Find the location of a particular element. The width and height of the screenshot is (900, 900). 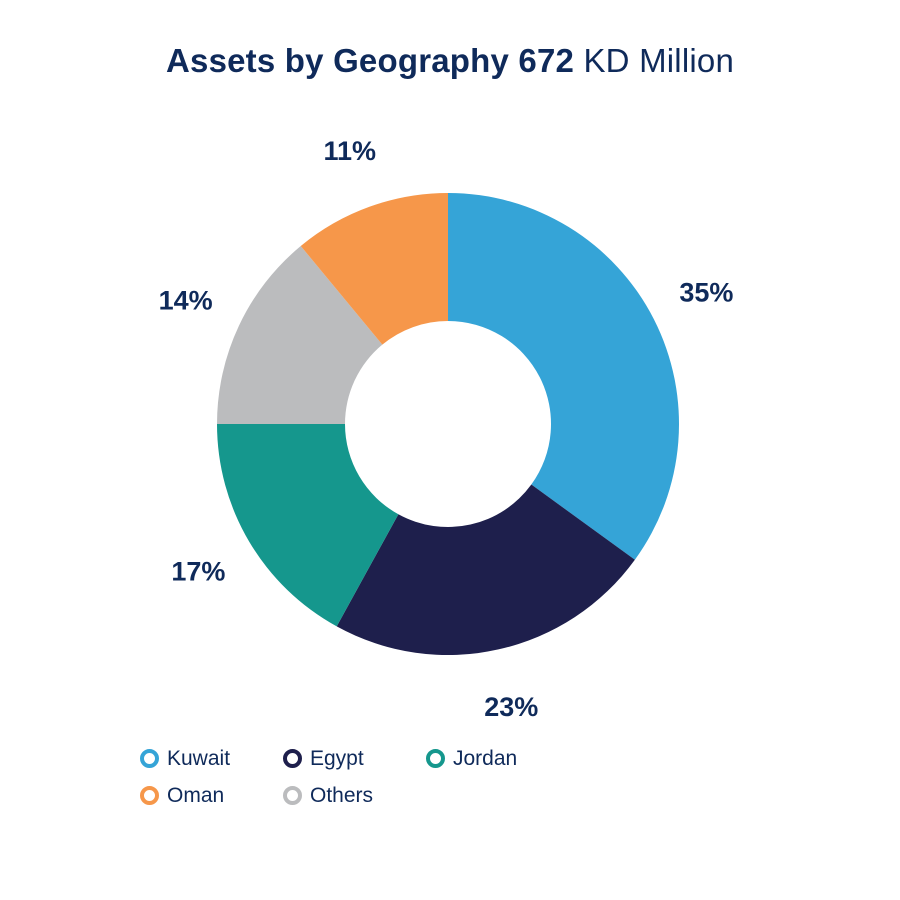

slice-kuwait is located at coordinates (564, 376).